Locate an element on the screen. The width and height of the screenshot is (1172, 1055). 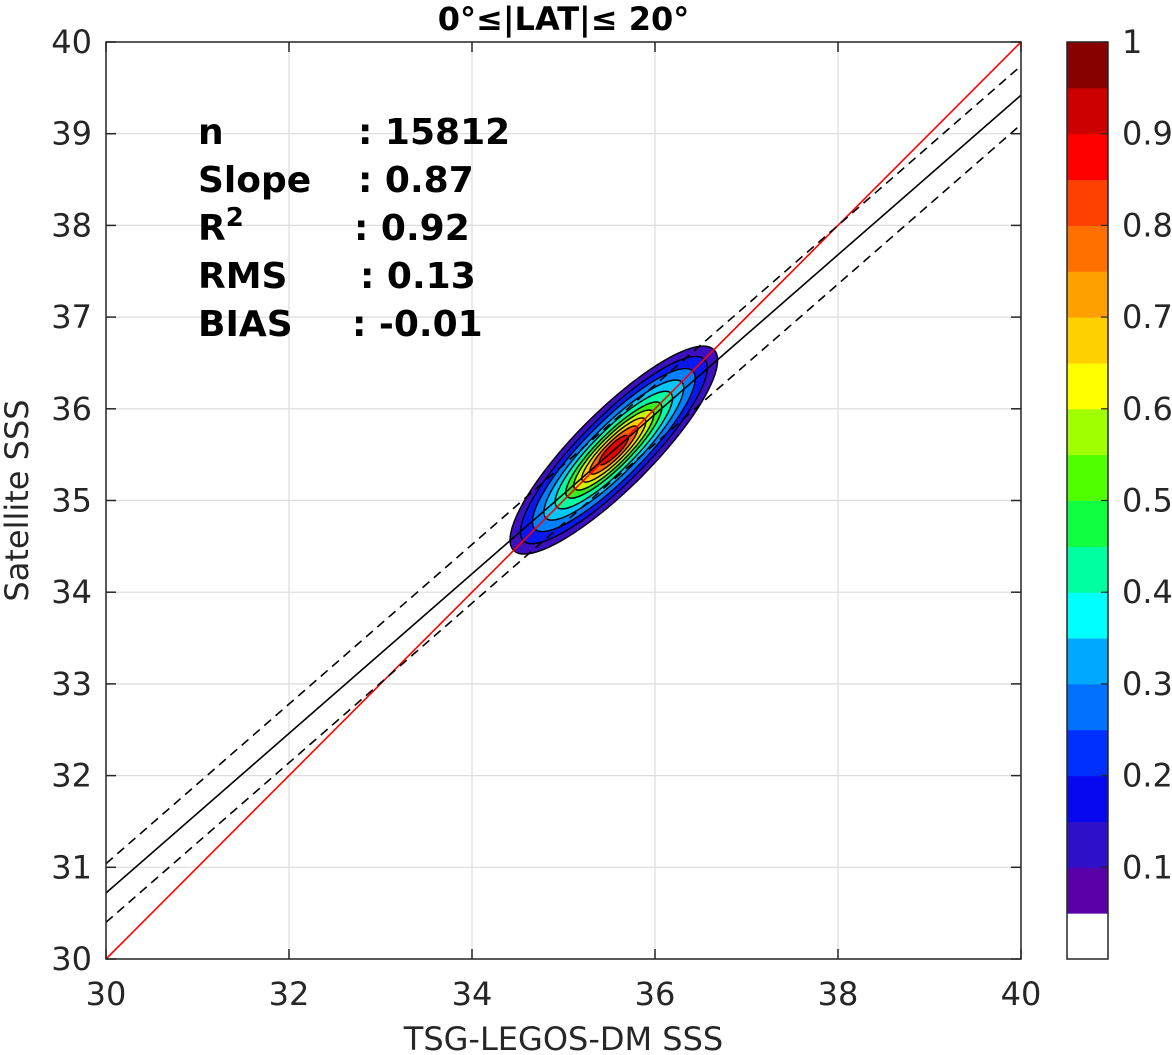
stat-key-superscript: 2 is located at coordinates (235, 218).